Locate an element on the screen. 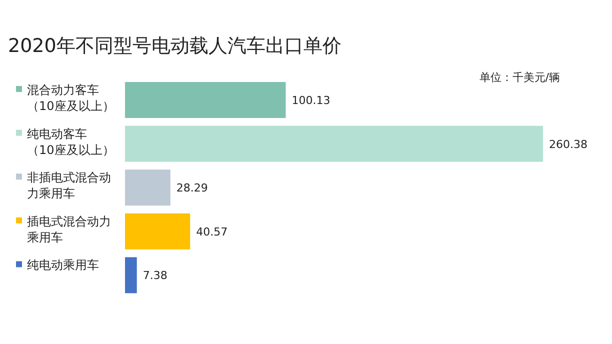  data-label: 40.57 is located at coordinates (212, 231).